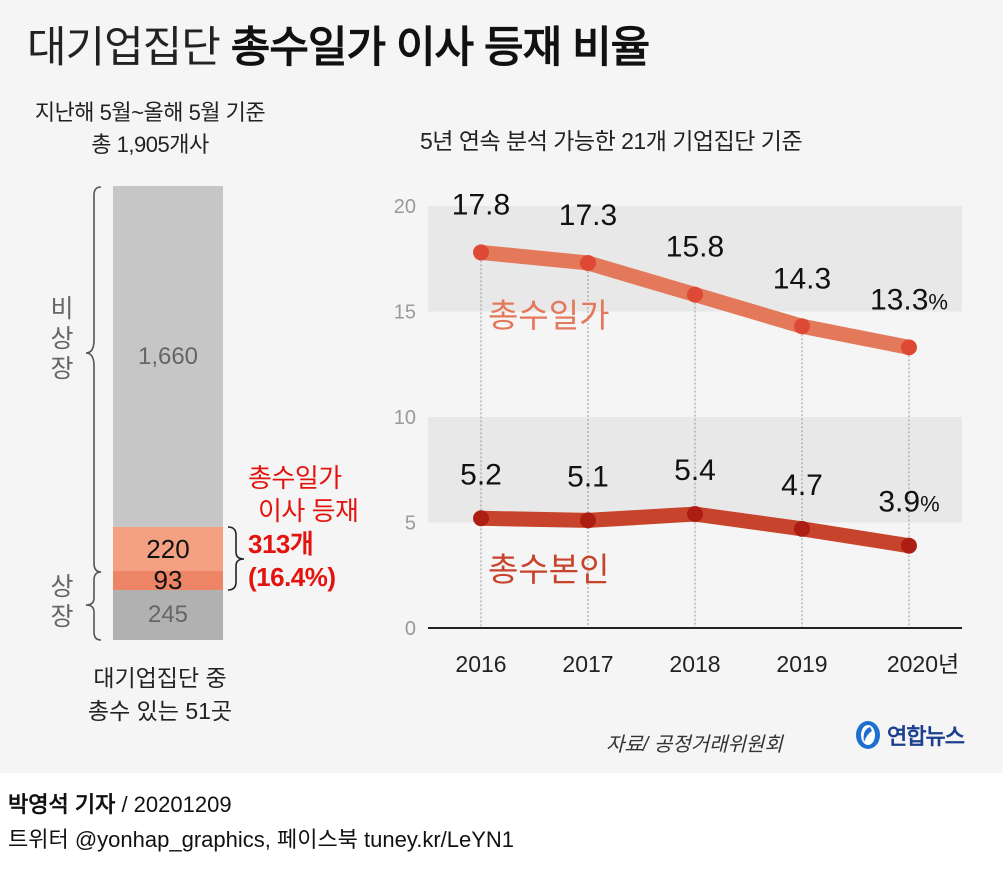  Describe the element at coordinates (802, 278) in the screenshot. I see `data-label: 14.3` at that location.